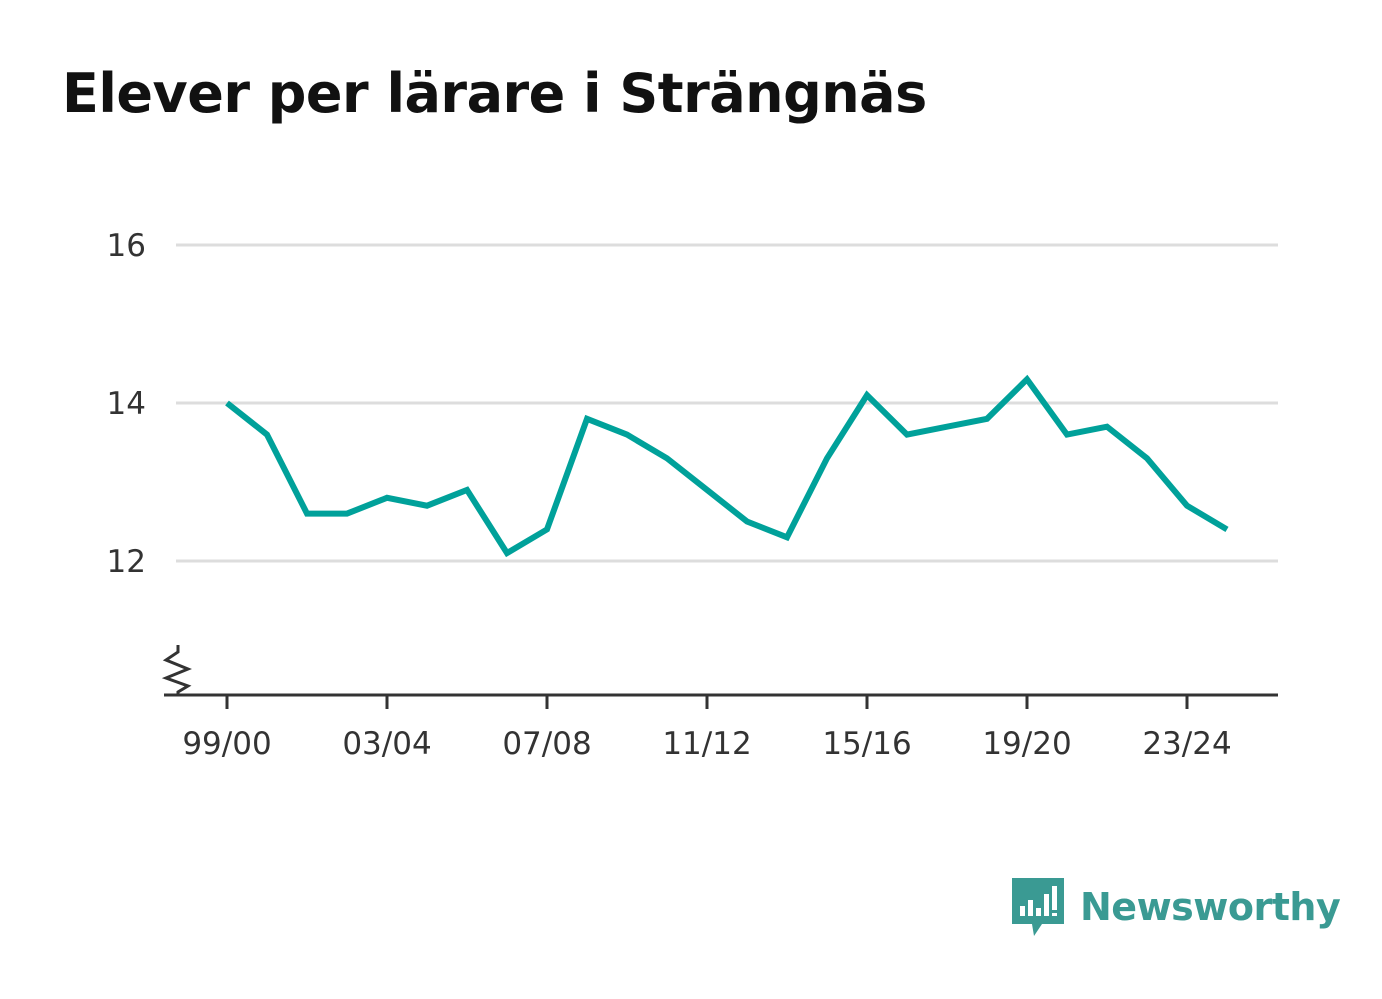 The height and width of the screenshot is (999, 1382). I want to click on newsworthy-logo-icon, so click(1038, 907).